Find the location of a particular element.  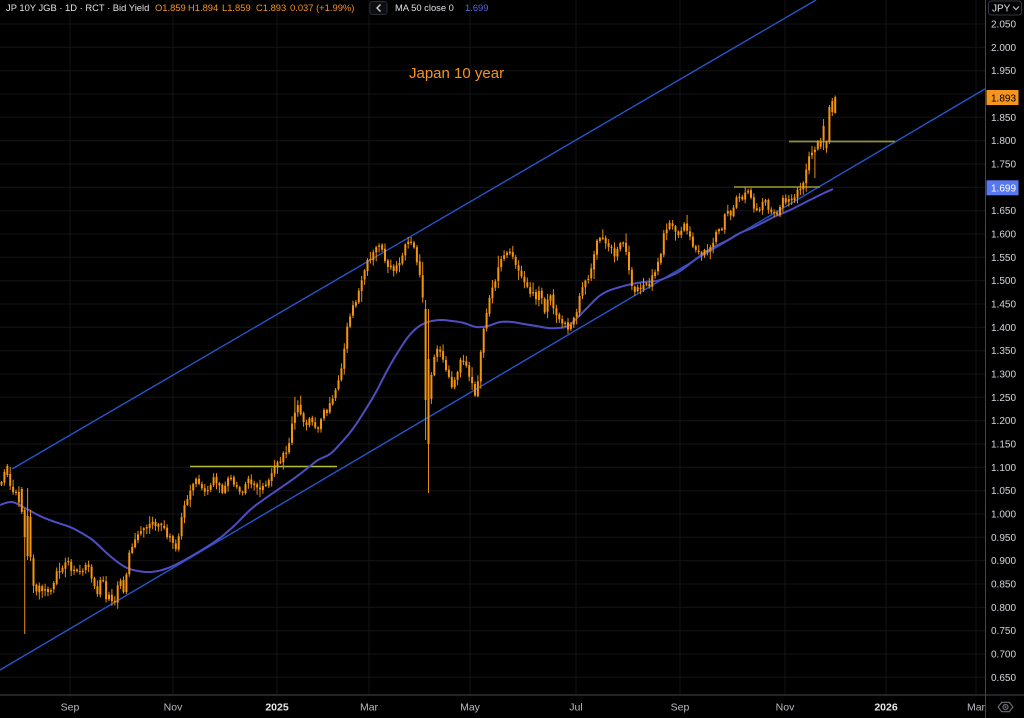

svg-text: 1.950 is located at coordinates (1003, 71).